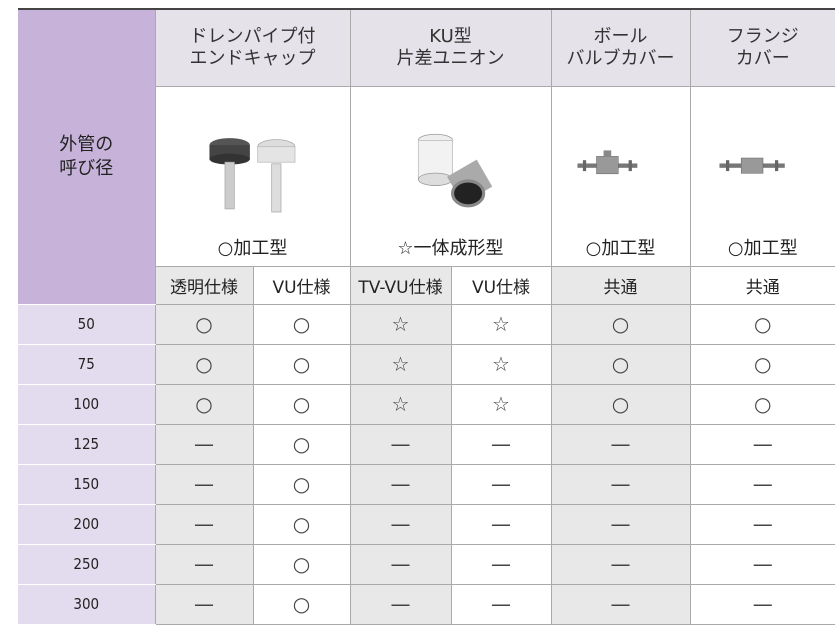 Image resolution: width=835 pixels, height=626 pixels. I want to click on product-name: ドレンパイプ付 エンドキャップ, so click(252, 48).